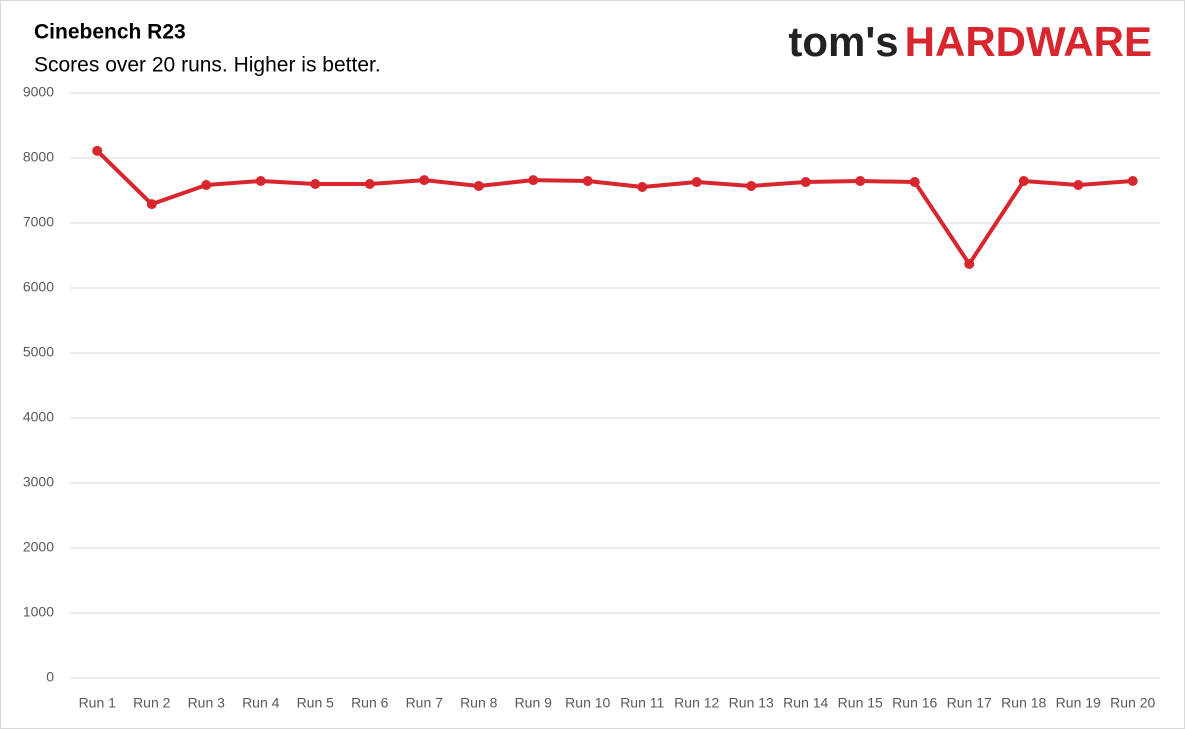  What do you see at coordinates (696, 703) in the screenshot?
I see `x-tick-label: Run 12` at bounding box center [696, 703].